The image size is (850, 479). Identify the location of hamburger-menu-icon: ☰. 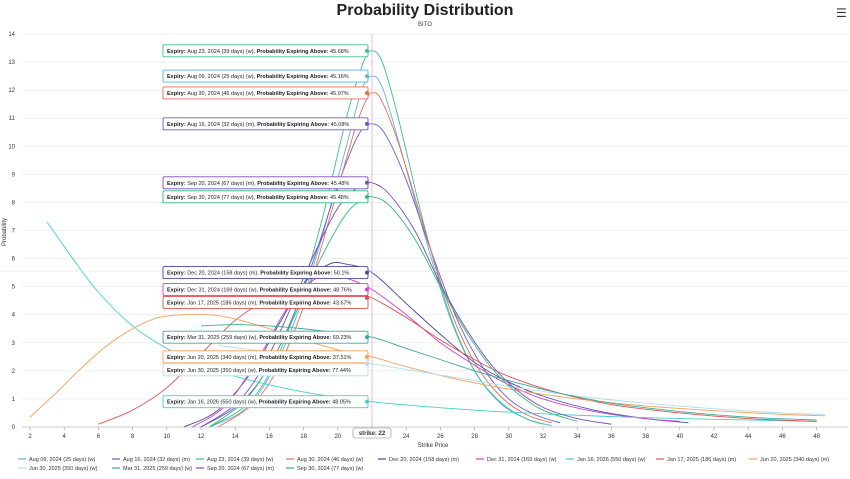
(841, 13).